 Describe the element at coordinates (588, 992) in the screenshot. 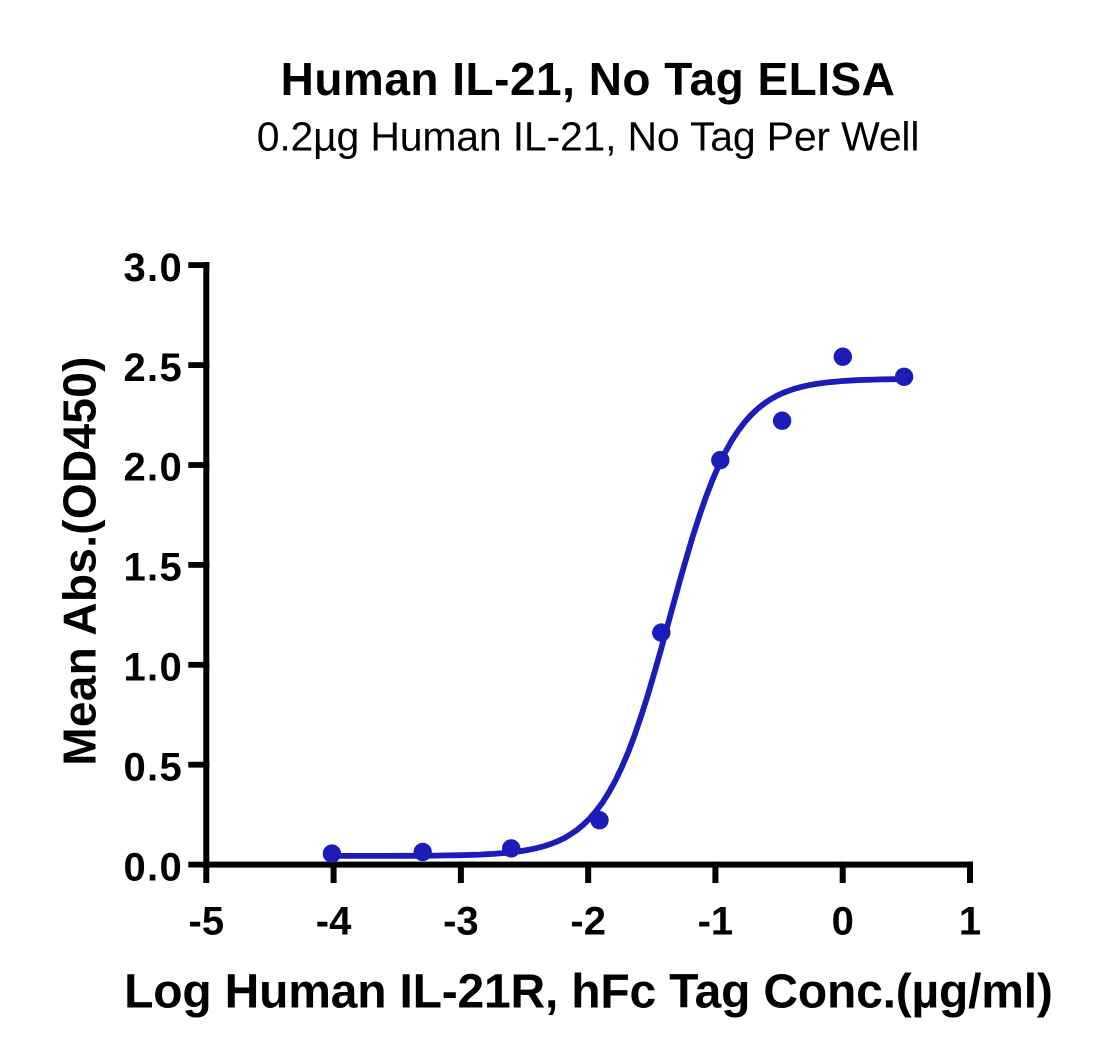

I see `svg-text:Log Human IL-21R, hFc Tag Conc: Log Human IL-21R, hFc Tag Conc.(µg/ml)` at that location.